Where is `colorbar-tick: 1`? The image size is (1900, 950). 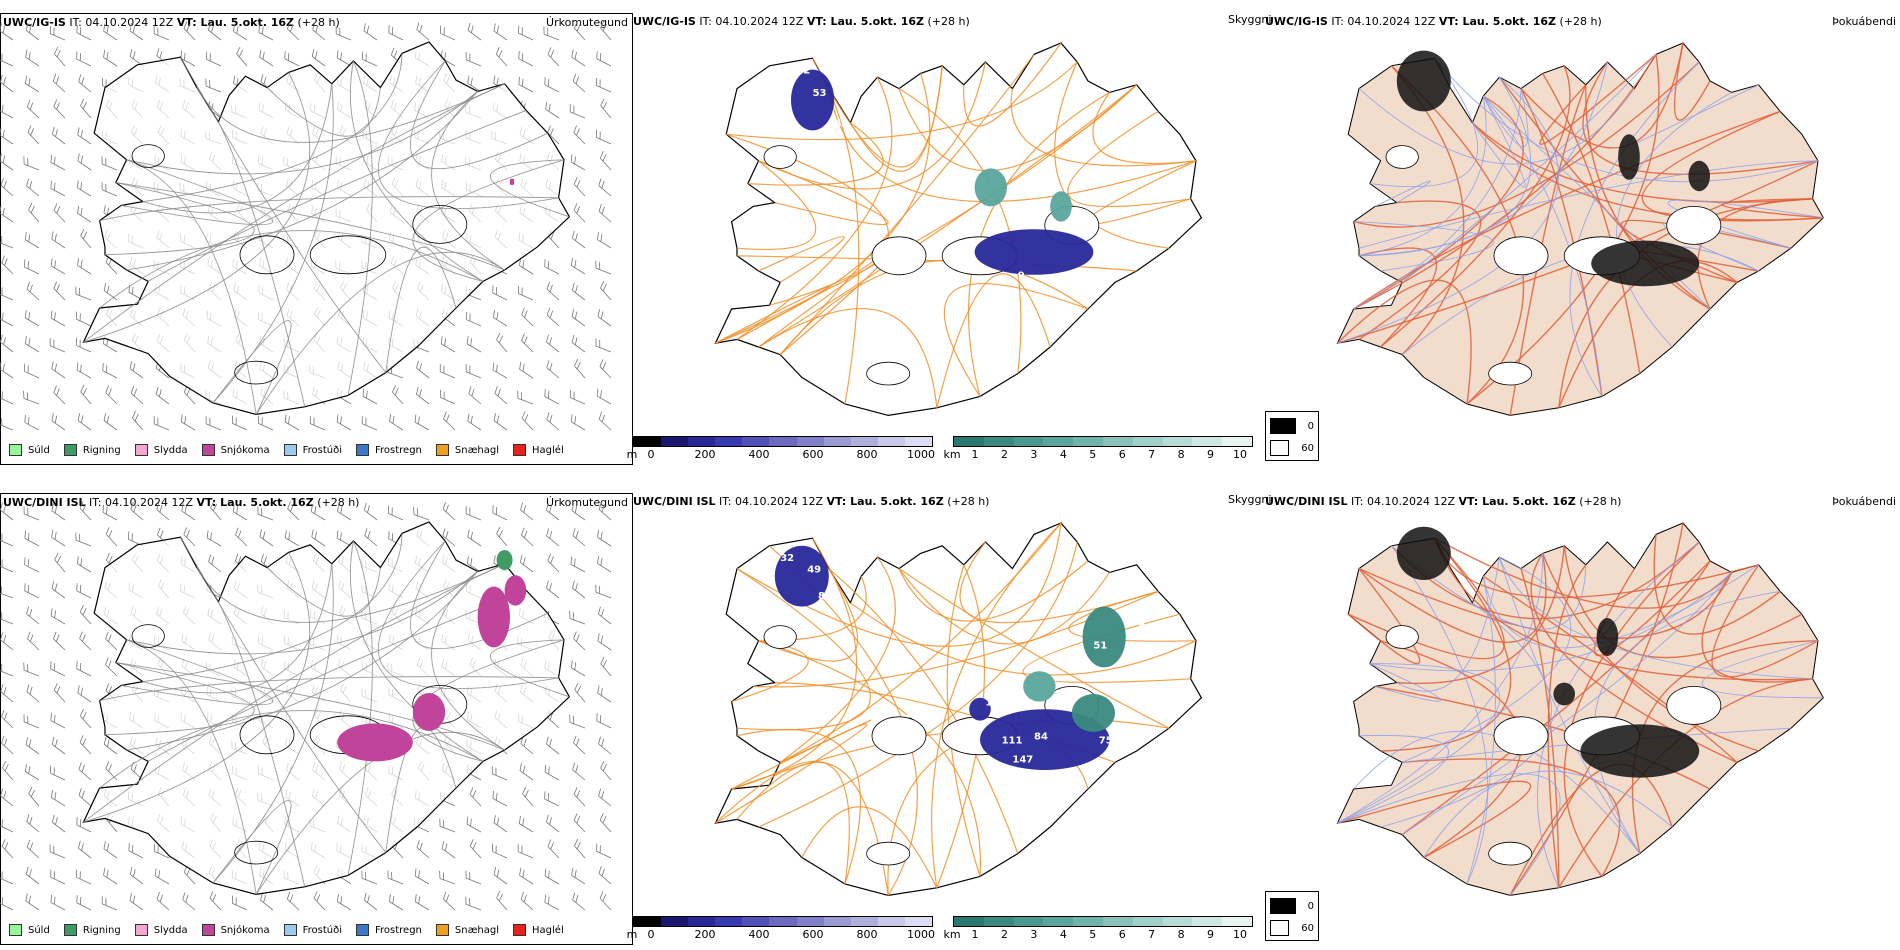 colorbar-tick: 1 is located at coordinates (975, 454).